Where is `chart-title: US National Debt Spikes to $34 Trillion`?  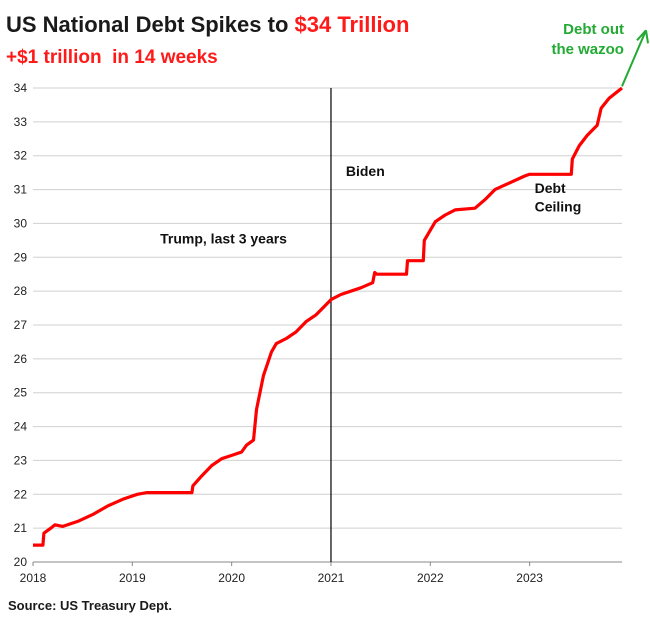 chart-title: US National Debt Spikes to $34 Trillion is located at coordinates (207, 25).